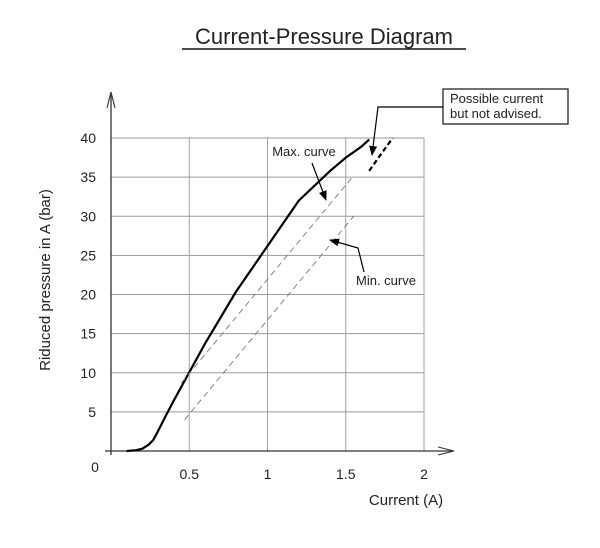 The image size is (600, 548). Describe the element at coordinates (406, 500) in the screenshot. I see `x-axis-label: Current (A)` at that location.